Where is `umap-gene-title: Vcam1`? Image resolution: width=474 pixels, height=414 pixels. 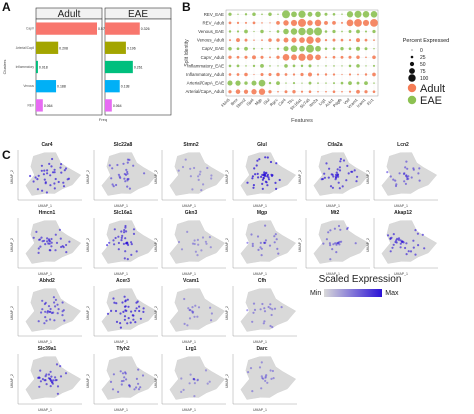 umap-gene-title: Vcam1 is located at coordinates (191, 281).